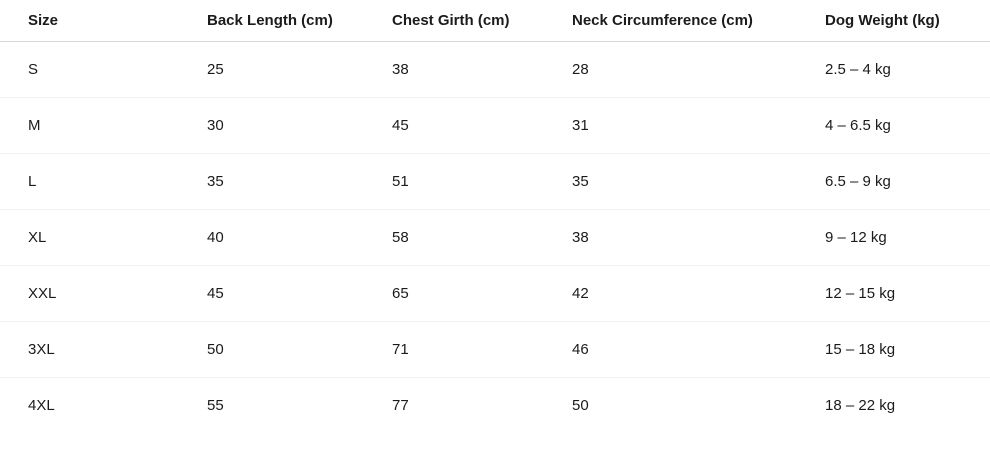 The height and width of the screenshot is (457, 990). What do you see at coordinates (215, 237) in the screenshot?
I see `back-length-cell: 40` at bounding box center [215, 237].